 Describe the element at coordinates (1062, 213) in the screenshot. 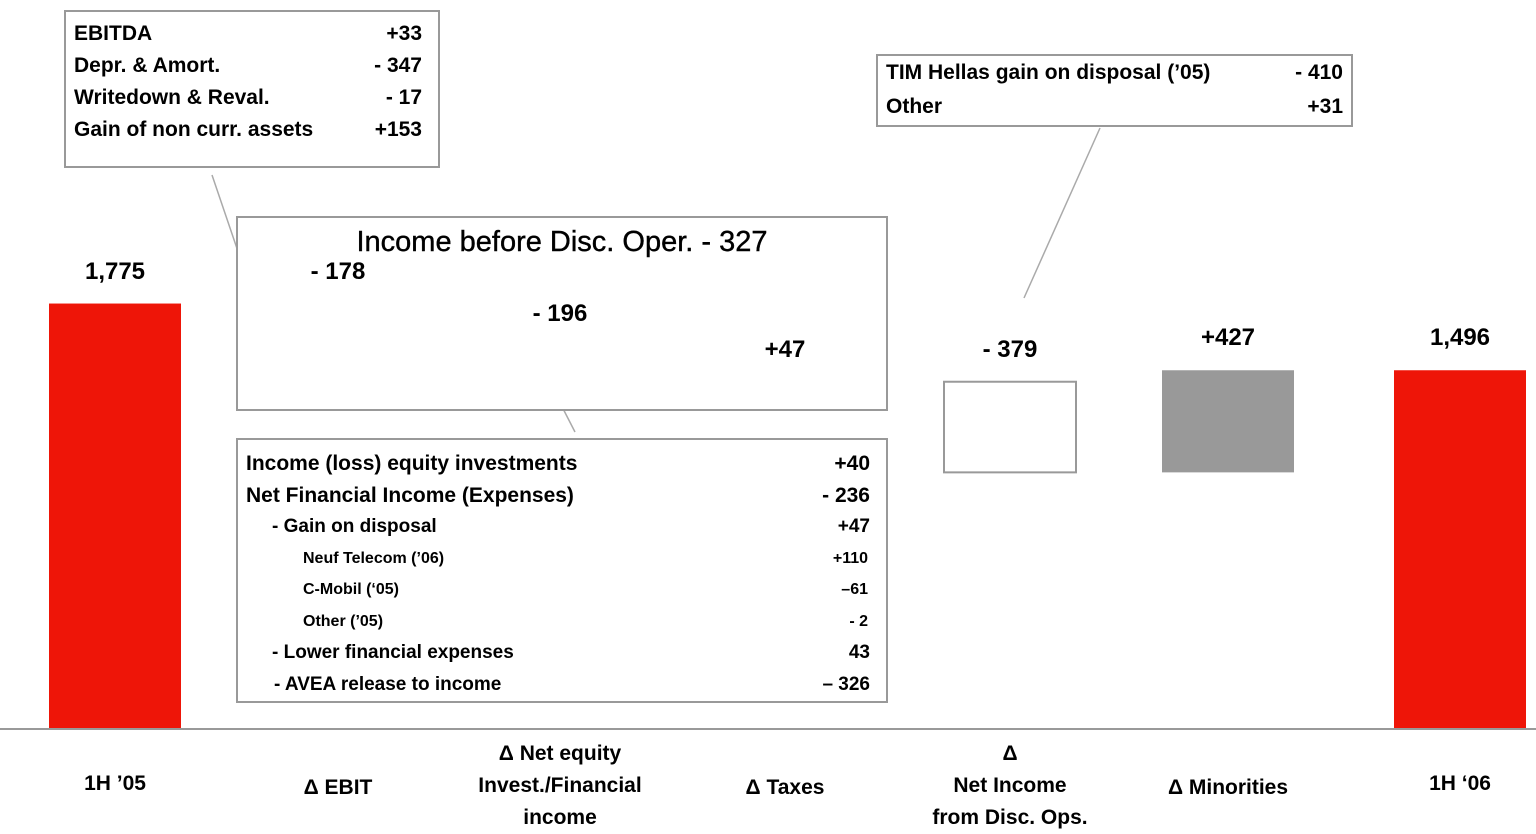

I see `connector` at that location.